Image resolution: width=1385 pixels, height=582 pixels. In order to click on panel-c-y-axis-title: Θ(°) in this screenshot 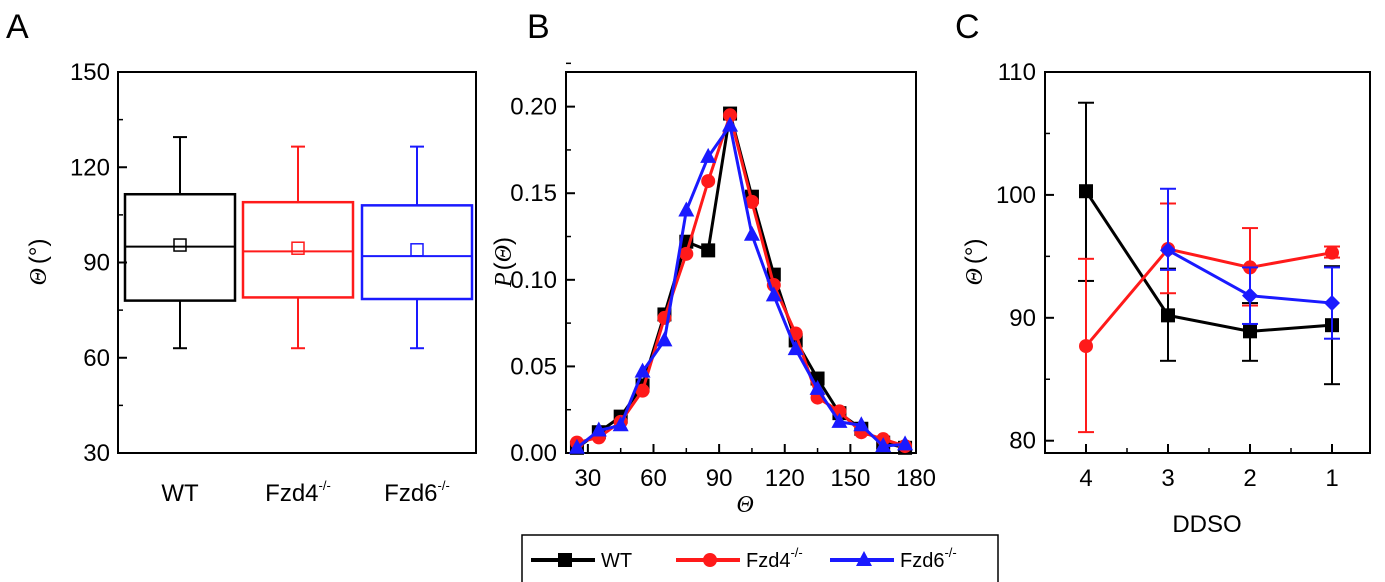, I will do `click(974, 262)`.